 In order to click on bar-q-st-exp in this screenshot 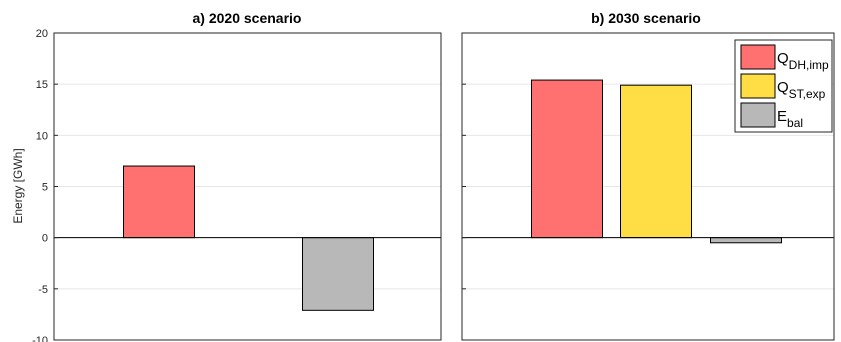, I will do `click(656, 161)`.